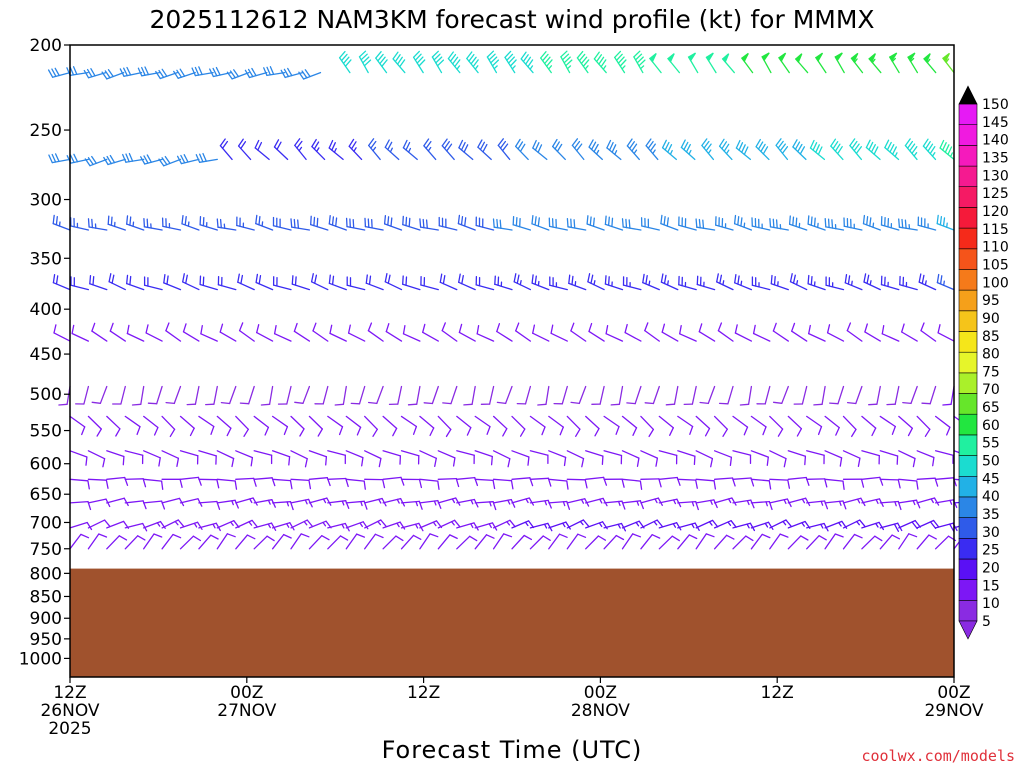  What do you see at coordinates (995, 265) in the screenshot?
I see `colorbar-label: 105` at bounding box center [995, 265].